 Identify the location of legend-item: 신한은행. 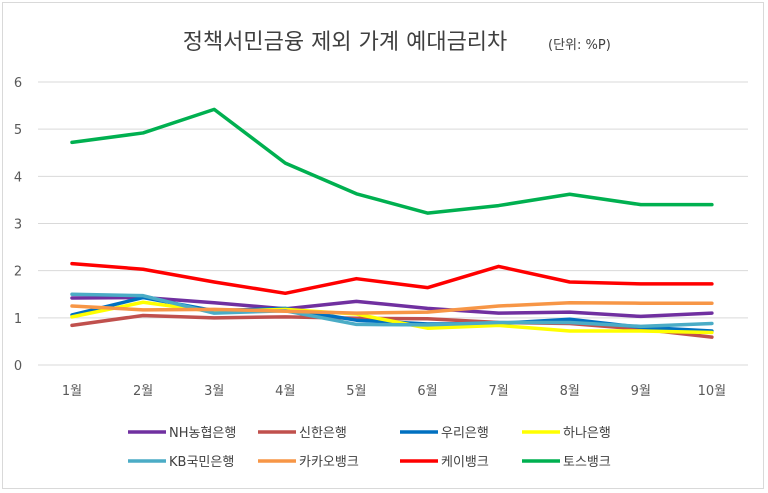
(302, 433).